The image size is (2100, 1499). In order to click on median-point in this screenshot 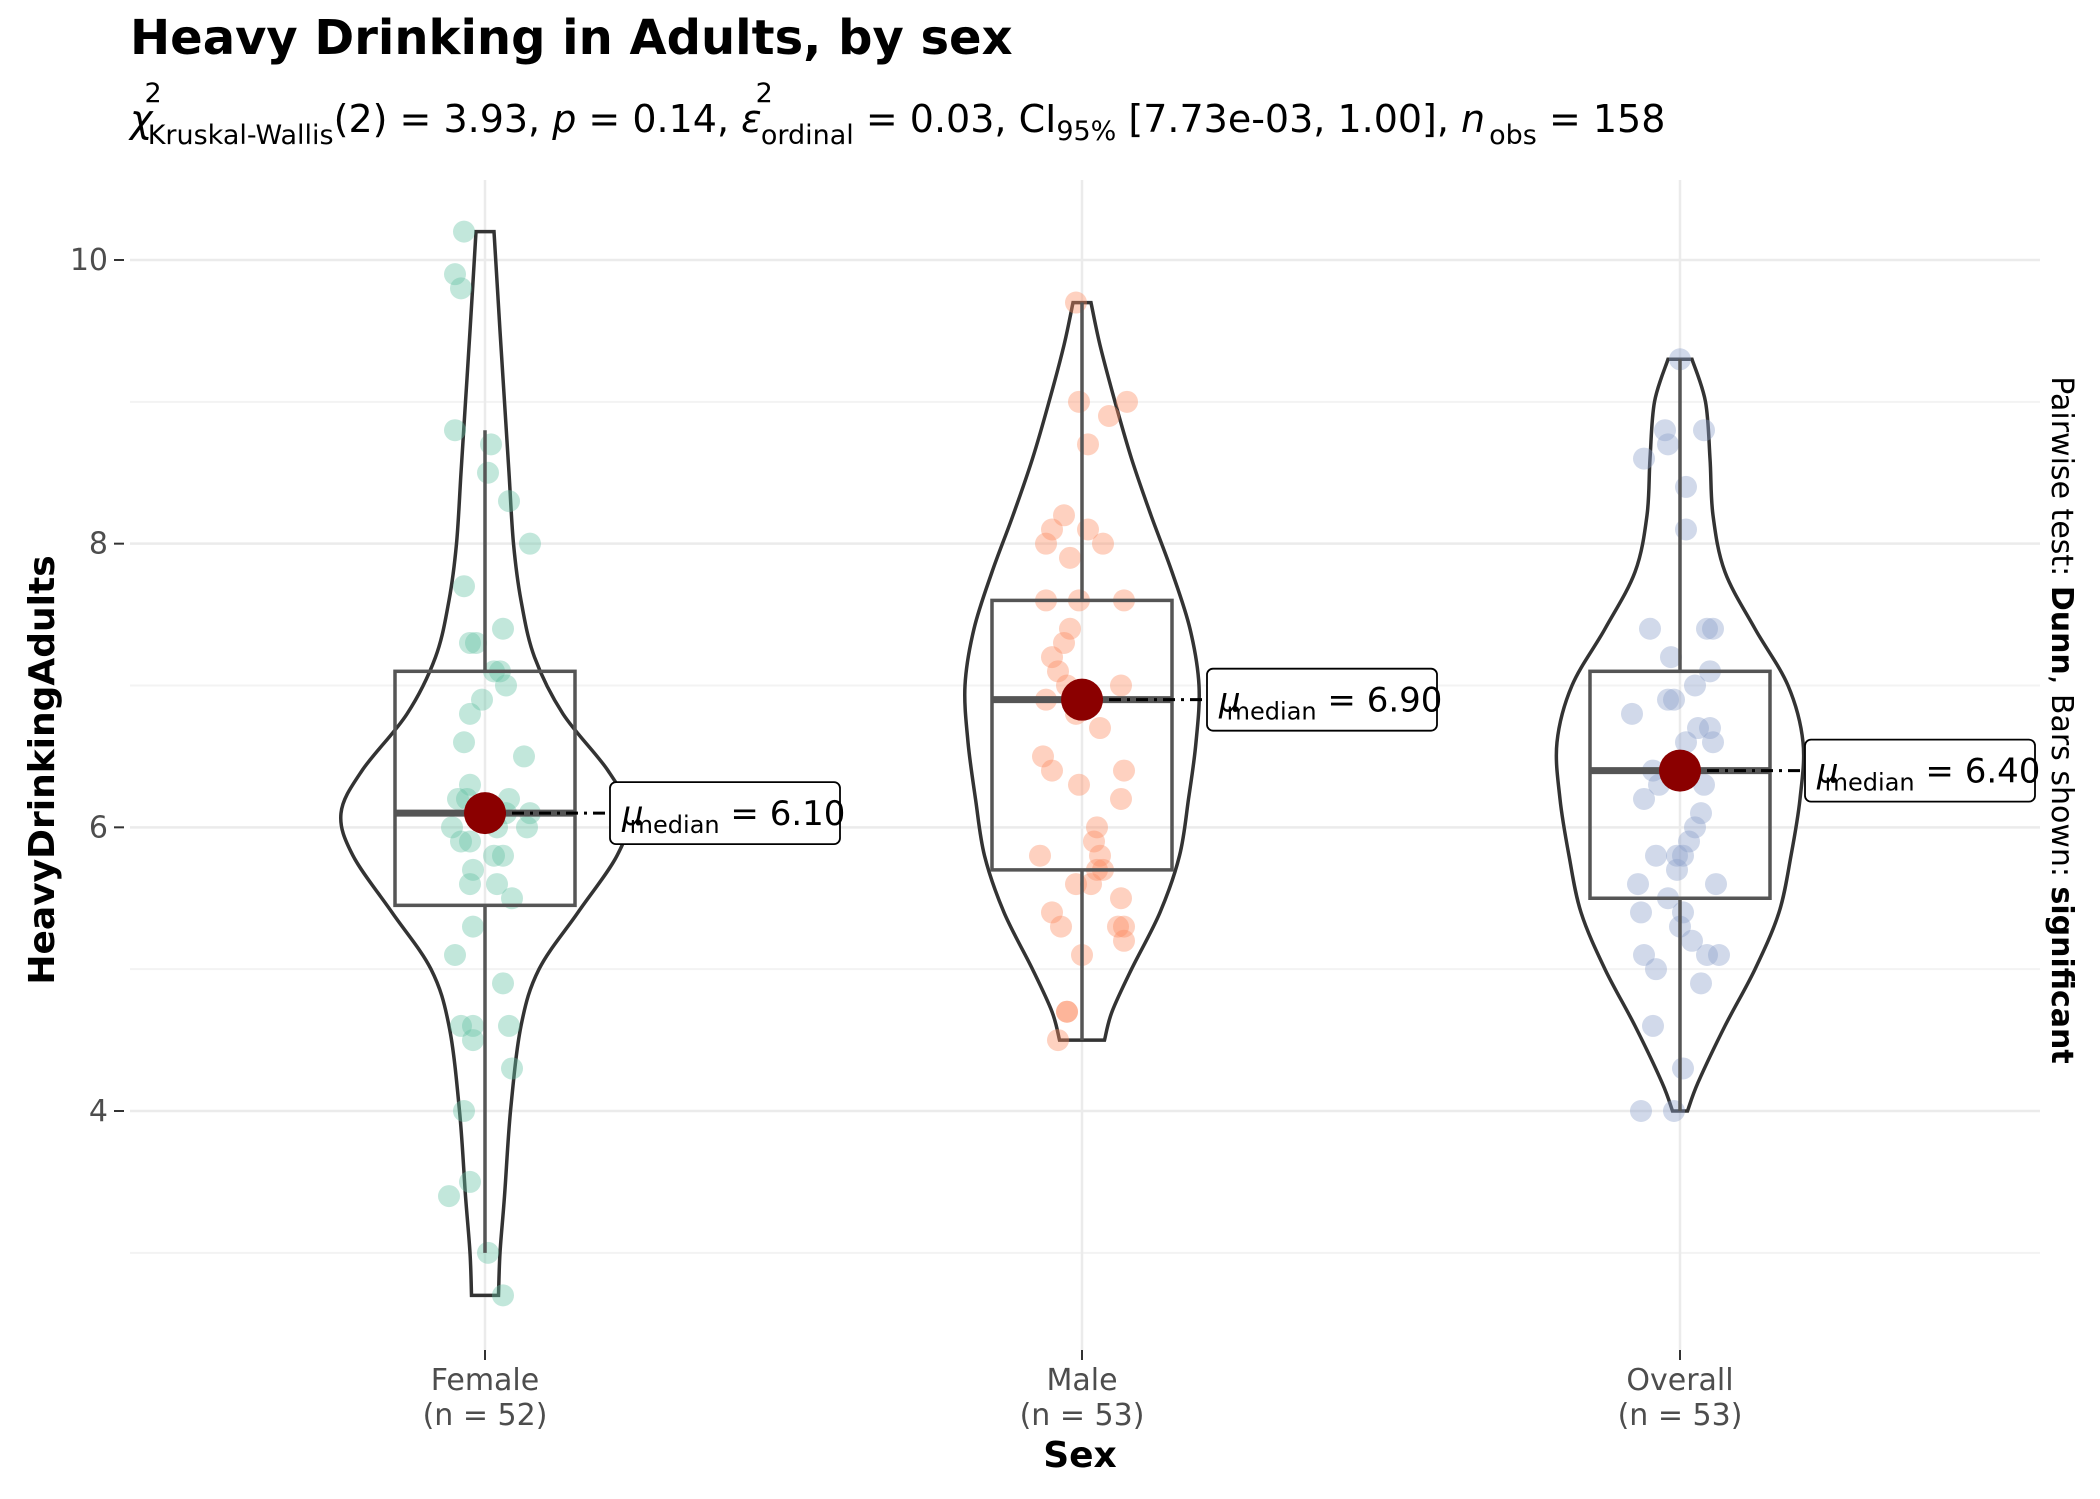, I will do `click(1082, 699)`.